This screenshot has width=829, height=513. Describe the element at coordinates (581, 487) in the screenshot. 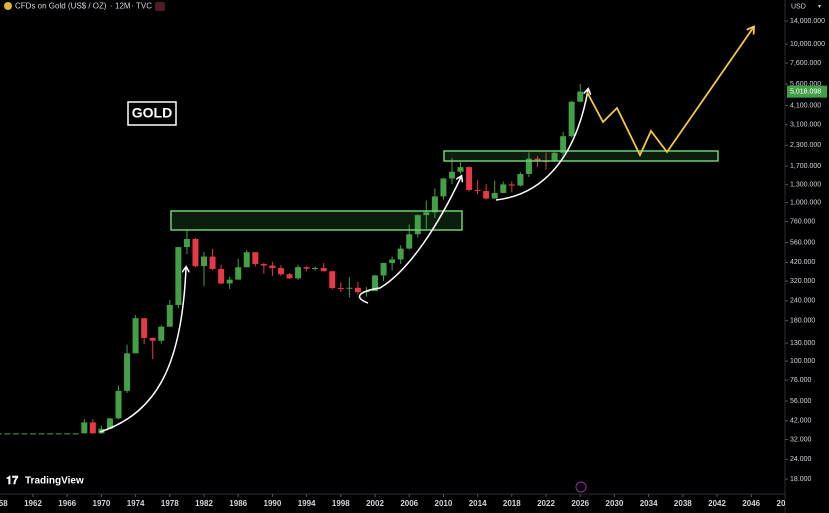

I see `event-icon` at that location.